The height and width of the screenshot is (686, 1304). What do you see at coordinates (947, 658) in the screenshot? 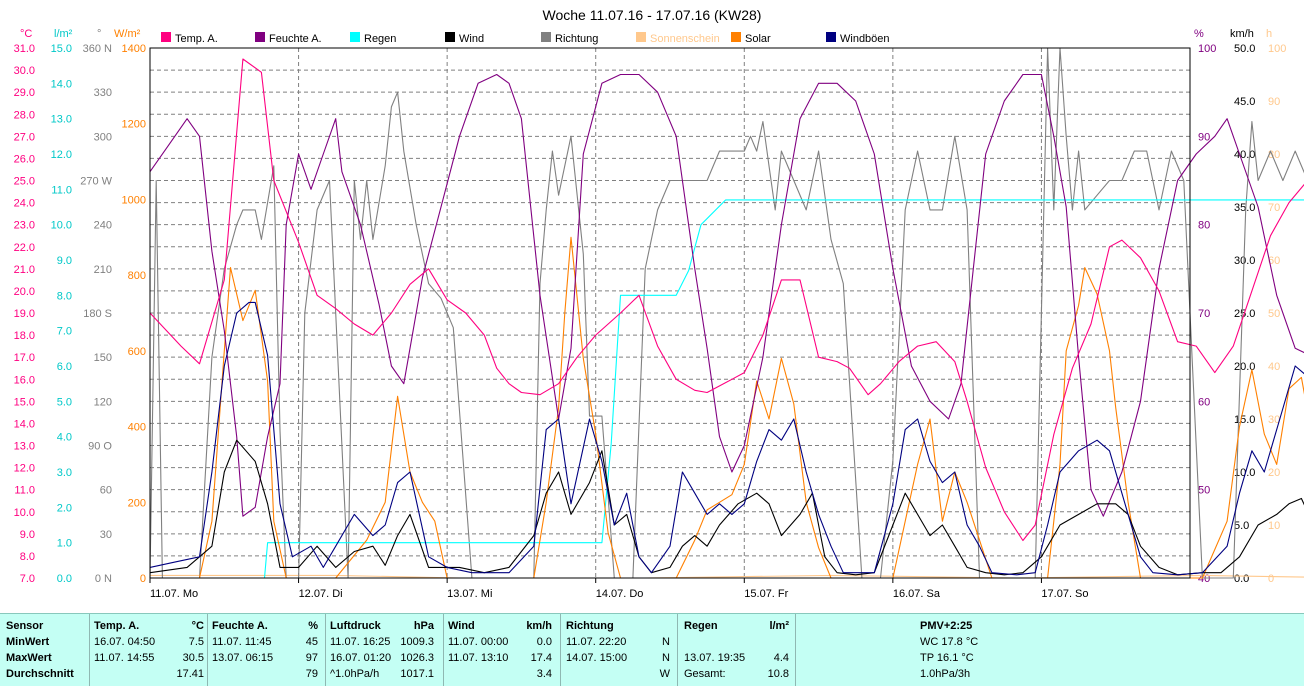
I see `dewpoint-value: TP 16.1 °C` at bounding box center [947, 658].